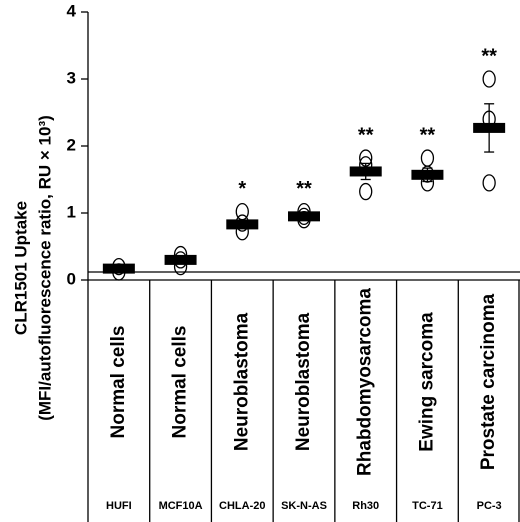 The width and height of the screenshot is (520, 522). I want to click on cell-type-label: Ewing sarcoma, so click(426, 382).